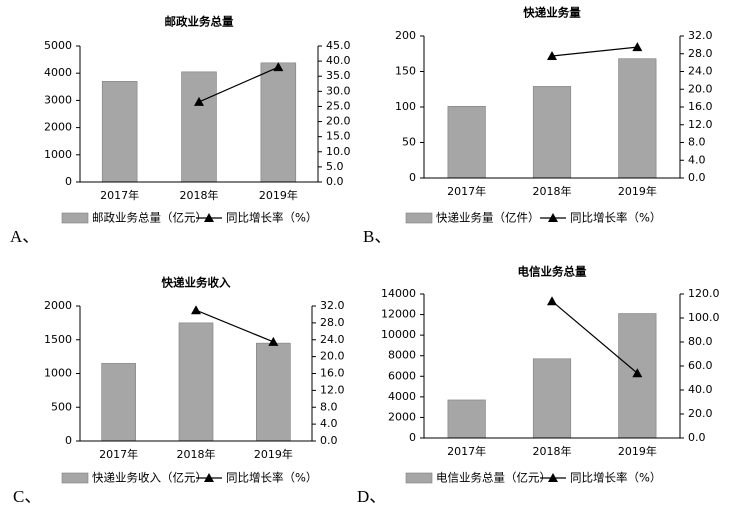 This screenshot has width=739, height=508. I want to click on y-left-tick-label: 3000, so click(58, 99).